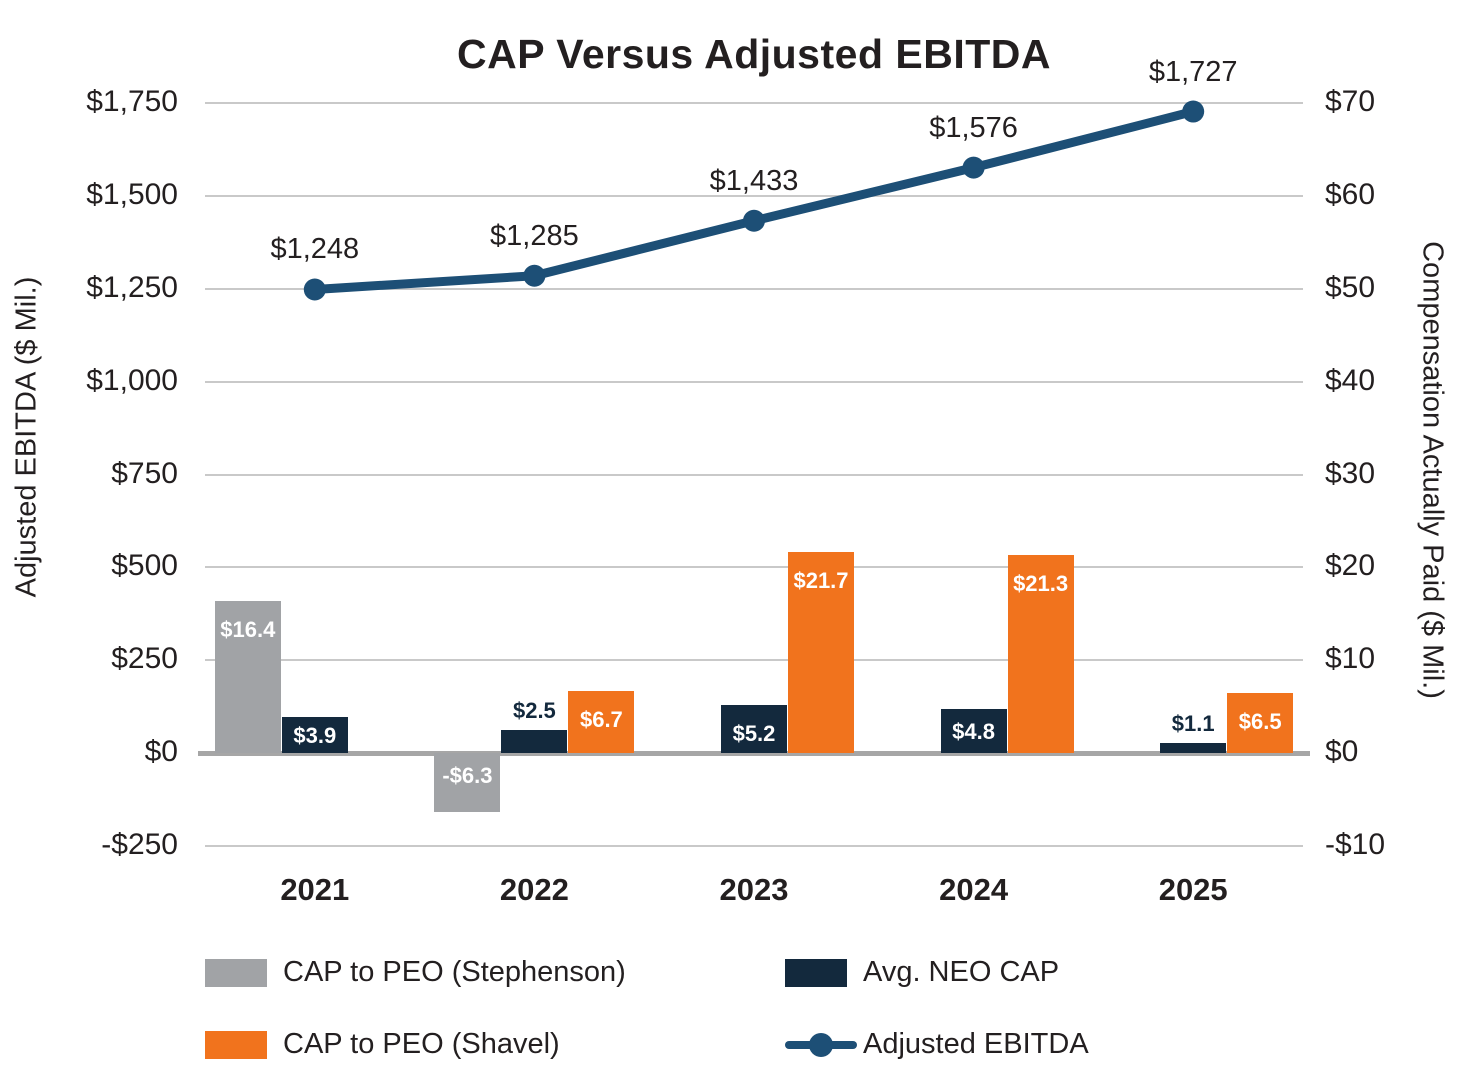  What do you see at coordinates (754, 733) in the screenshot?
I see `bar-value-label: $5.2` at bounding box center [754, 733].